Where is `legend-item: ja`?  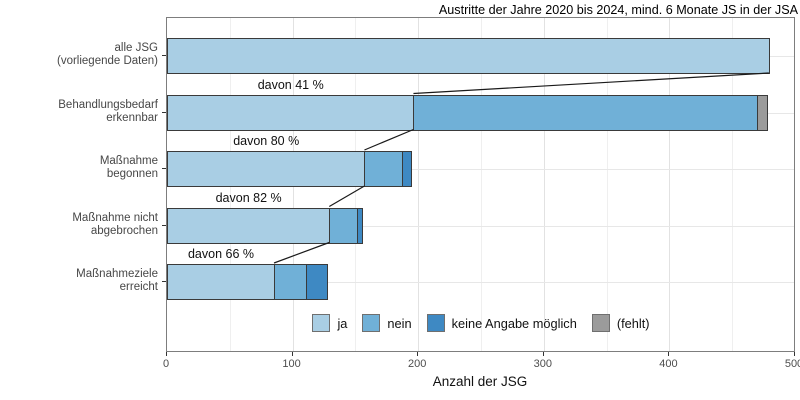
legend-item: ja is located at coordinates (329, 323).